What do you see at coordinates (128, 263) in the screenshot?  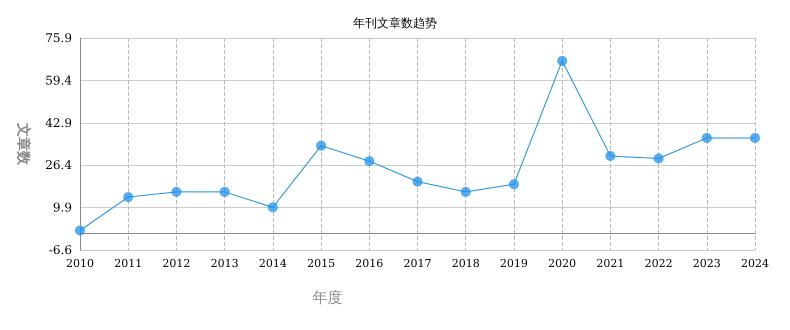 I see `x-tick-label: 2011` at bounding box center [128, 263].